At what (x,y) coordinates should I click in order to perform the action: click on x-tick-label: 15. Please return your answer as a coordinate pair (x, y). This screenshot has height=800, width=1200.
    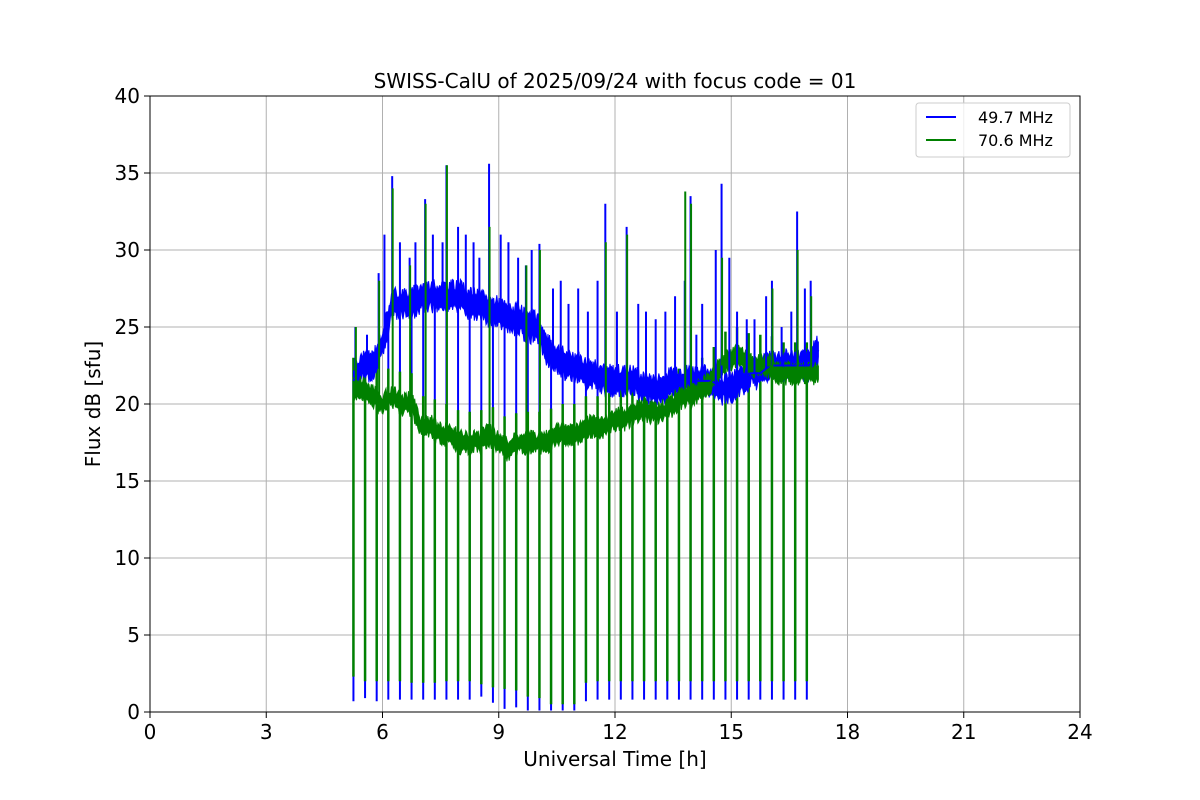
    Looking at the image, I should click on (731, 732).